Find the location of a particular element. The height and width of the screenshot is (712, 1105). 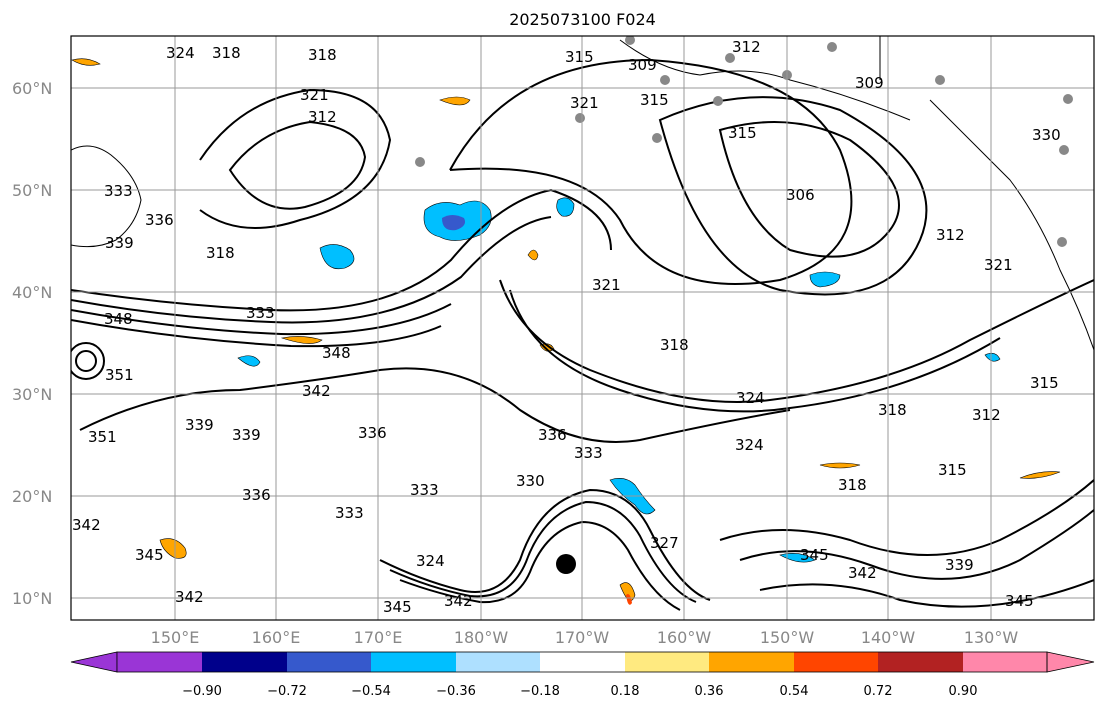

colorbar-tick-label: 0.18 is located at coordinates (625, 691).